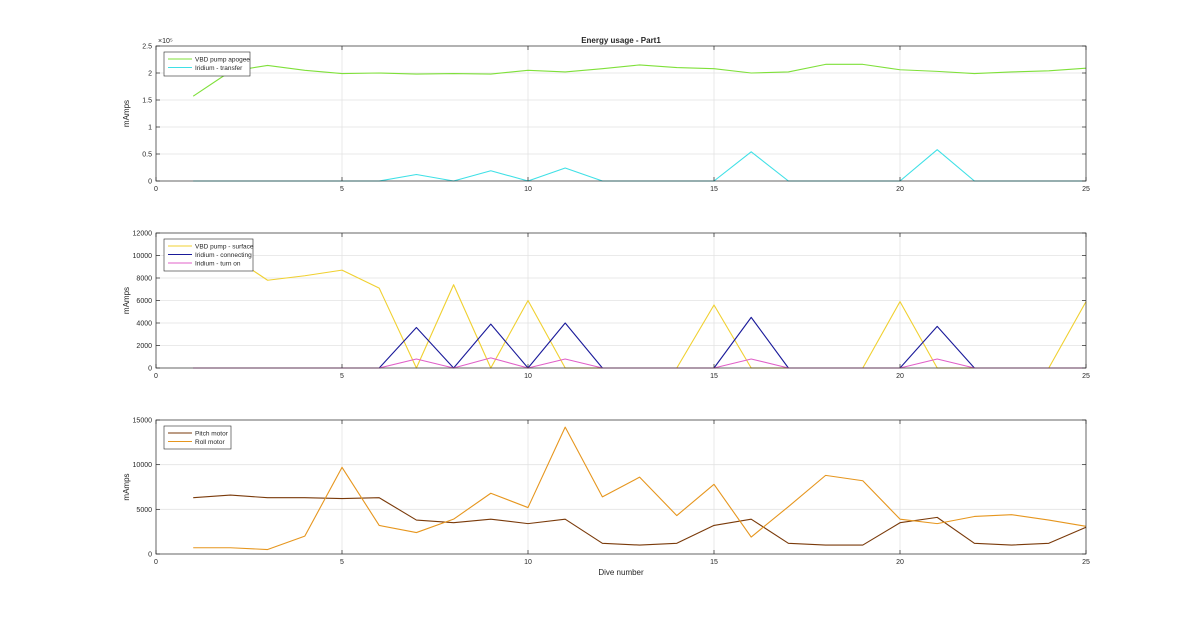 This screenshot has width=1200, height=622. I want to click on legend-entry-label: Roll motor, so click(210, 442).